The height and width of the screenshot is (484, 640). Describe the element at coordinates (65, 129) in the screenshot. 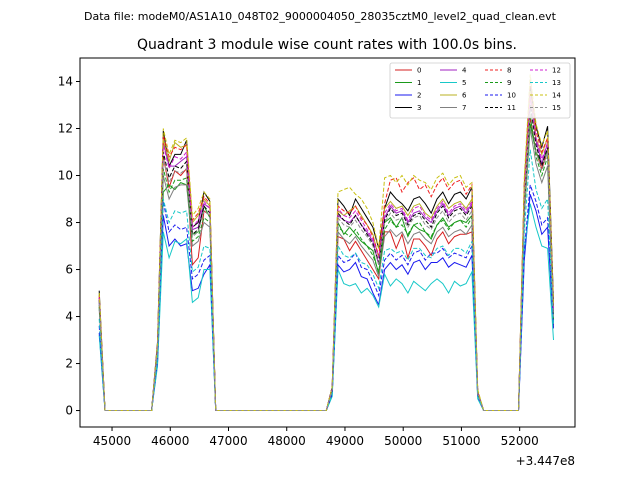

I see `y-tick-label: 12` at that location.